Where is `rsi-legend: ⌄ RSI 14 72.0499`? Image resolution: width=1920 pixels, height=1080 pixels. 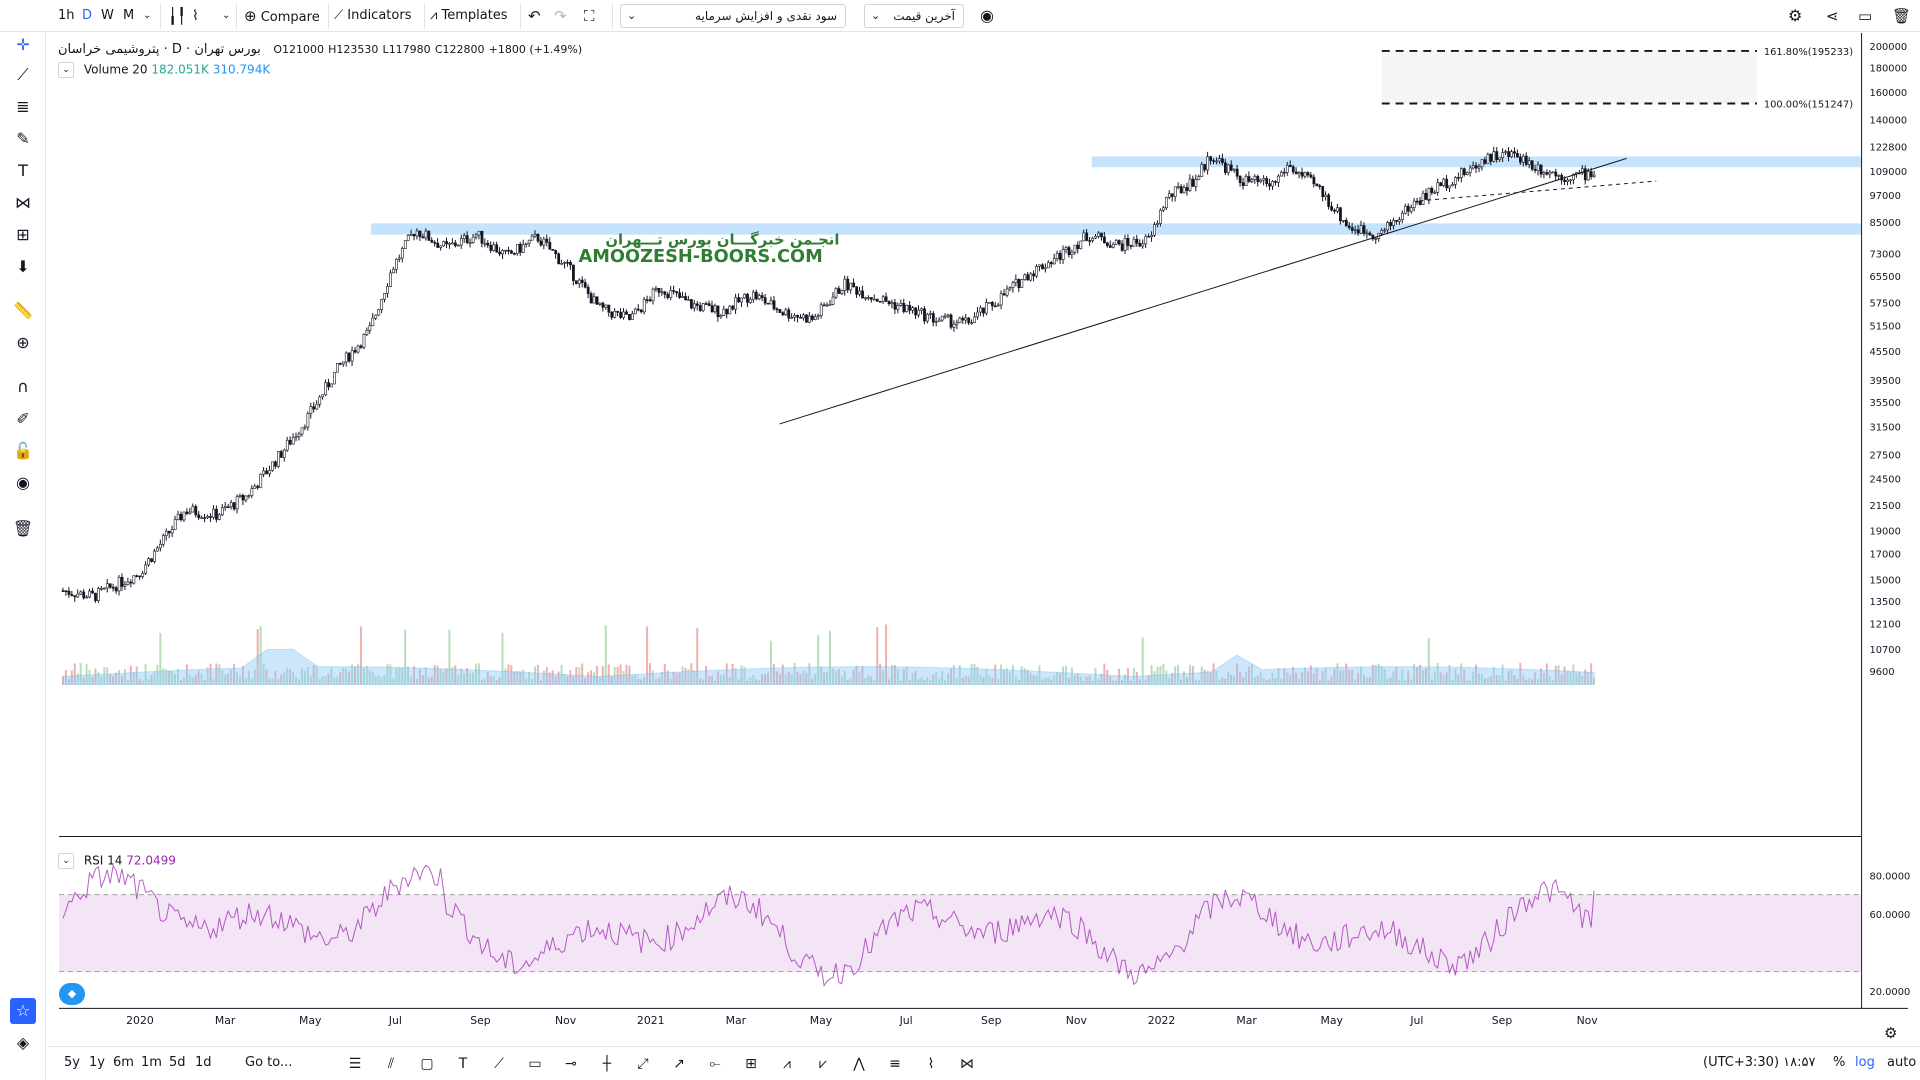
rsi-legend: ⌄ RSI 14 72.0499 is located at coordinates (117, 861).